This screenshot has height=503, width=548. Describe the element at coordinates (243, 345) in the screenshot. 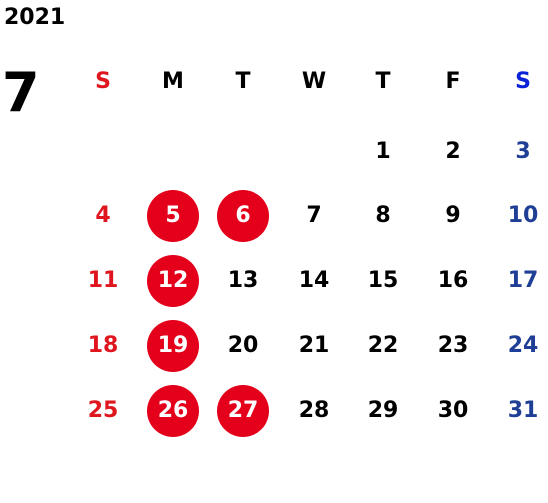

I see `day-cell-20: 20` at that location.